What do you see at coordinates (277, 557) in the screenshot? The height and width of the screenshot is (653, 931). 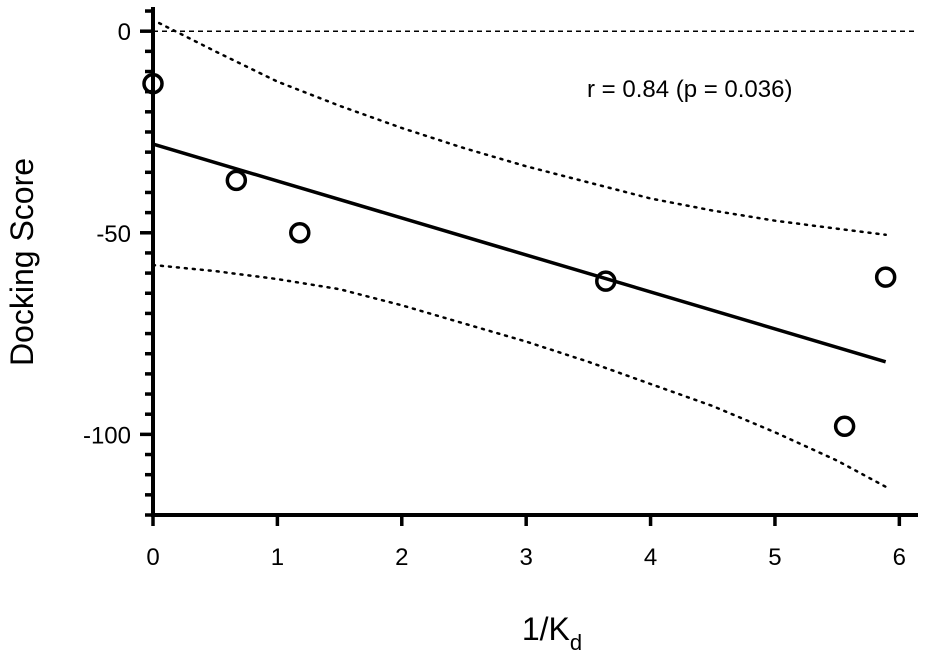 I see `x-tick-label: 1` at bounding box center [277, 557].